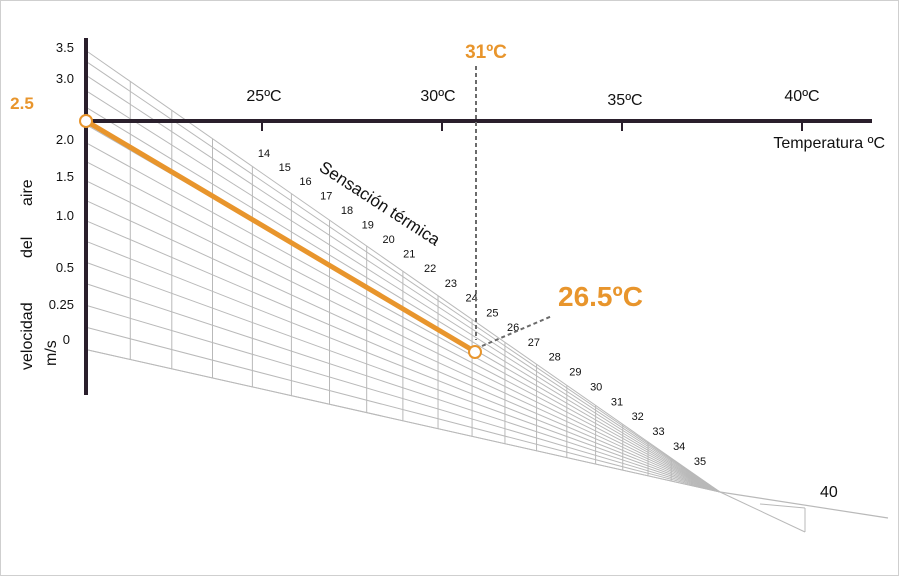 This screenshot has height=577, width=900. Describe the element at coordinates (368, 225) in the screenshot. I see `sensation-tick-19: 19` at that location.